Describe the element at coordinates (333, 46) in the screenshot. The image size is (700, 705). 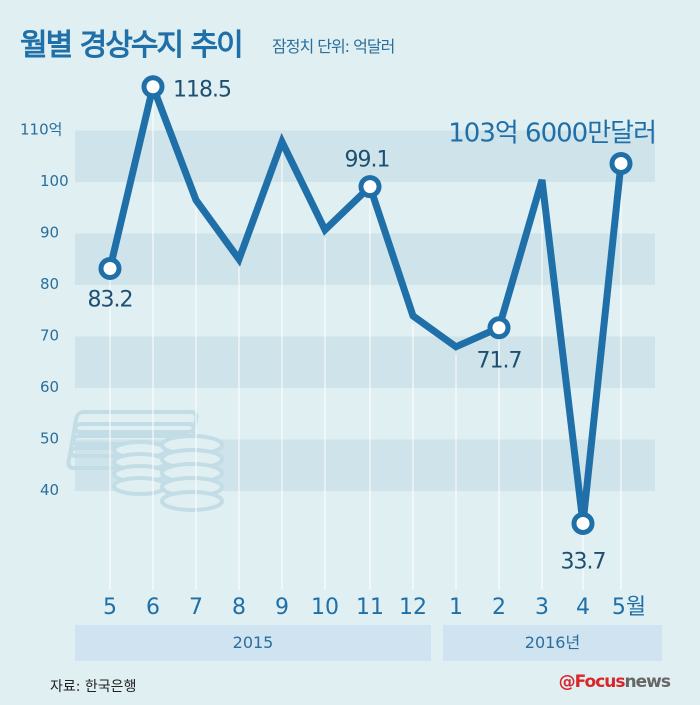
I see `chart-subtitle: 잠정치 단위: 억달러` at that location.